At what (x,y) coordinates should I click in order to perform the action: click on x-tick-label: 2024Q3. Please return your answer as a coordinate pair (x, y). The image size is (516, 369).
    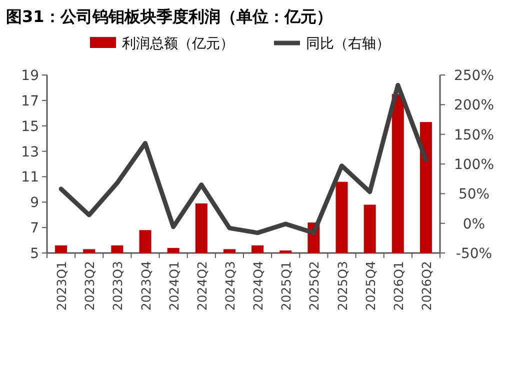
    Looking at the image, I should click on (230, 286).